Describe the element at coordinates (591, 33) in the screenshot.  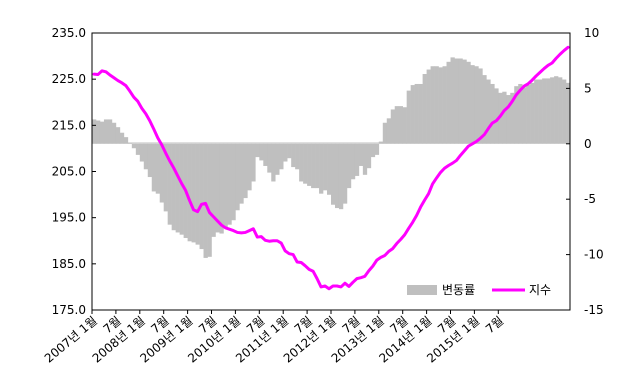
I see `right-tick-label: 10` at that location.